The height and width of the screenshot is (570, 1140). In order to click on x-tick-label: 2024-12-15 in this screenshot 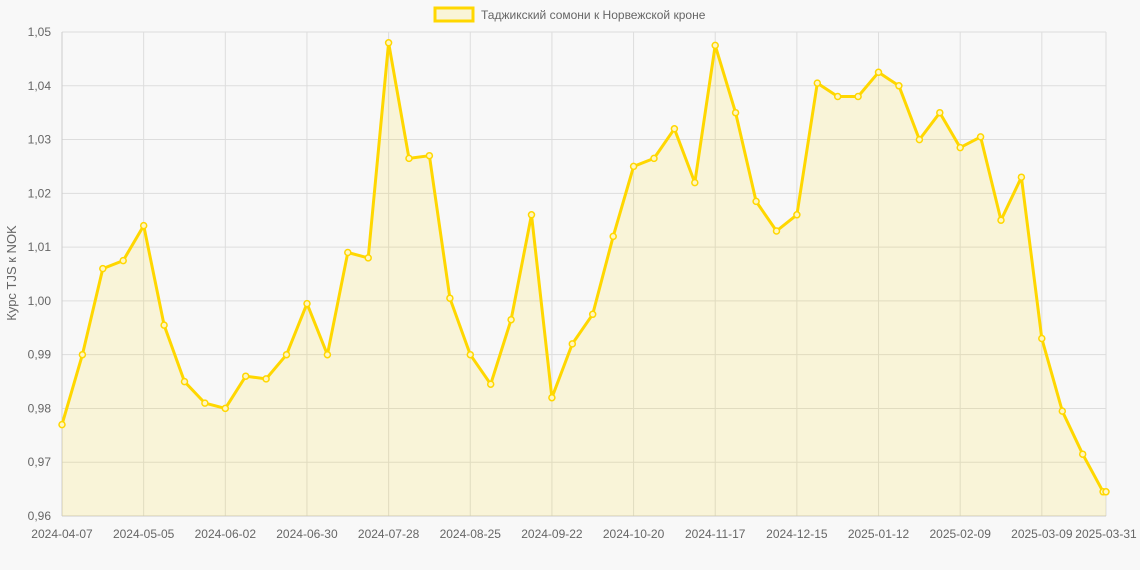, I will do `click(797, 534)`.